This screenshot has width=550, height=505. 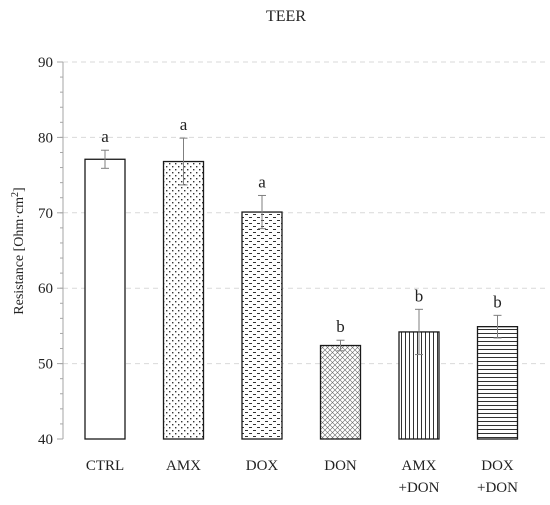 I want to click on y-axis-title-superscript: 2, so click(x=15, y=194).